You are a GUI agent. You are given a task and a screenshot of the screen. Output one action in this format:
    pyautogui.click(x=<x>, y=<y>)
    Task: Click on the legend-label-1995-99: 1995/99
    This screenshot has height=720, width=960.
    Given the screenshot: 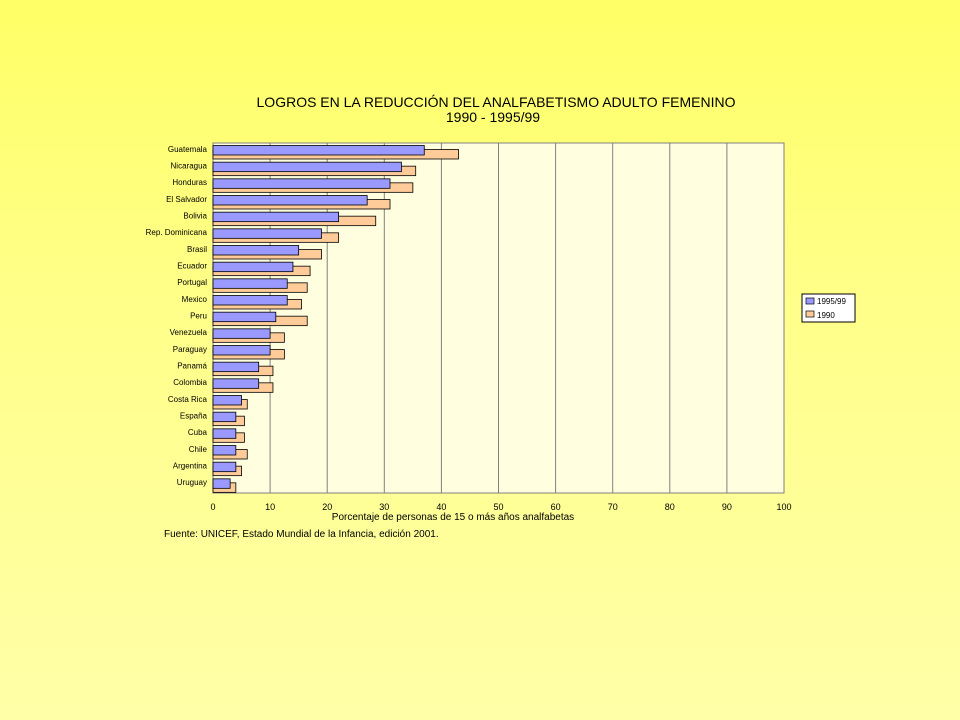 What is the action you would take?
    pyautogui.click(x=831, y=301)
    